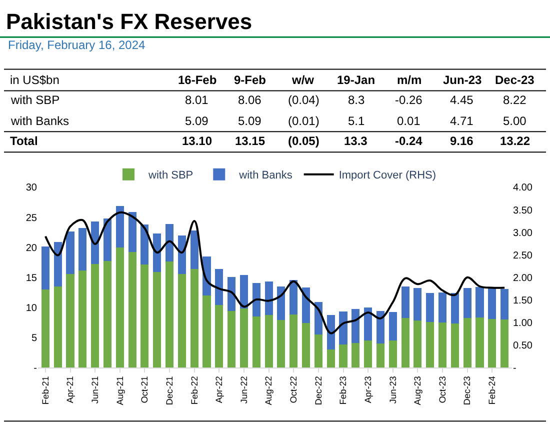  What do you see at coordinates (467, 391) in the screenshot?
I see `x-tick-label: Dec-23` at bounding box center [467, 391].